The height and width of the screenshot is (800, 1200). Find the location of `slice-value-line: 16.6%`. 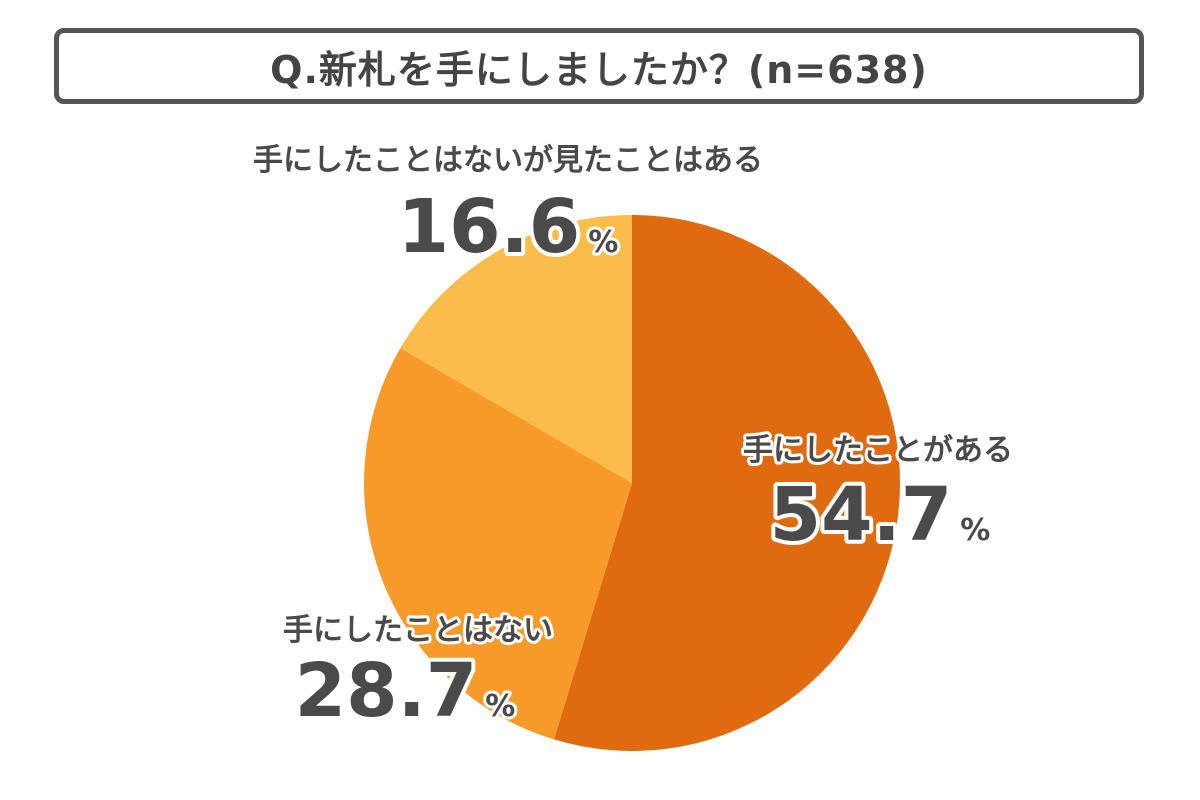

slice-value-line: 16.6% is located at coordinates (508, 227).